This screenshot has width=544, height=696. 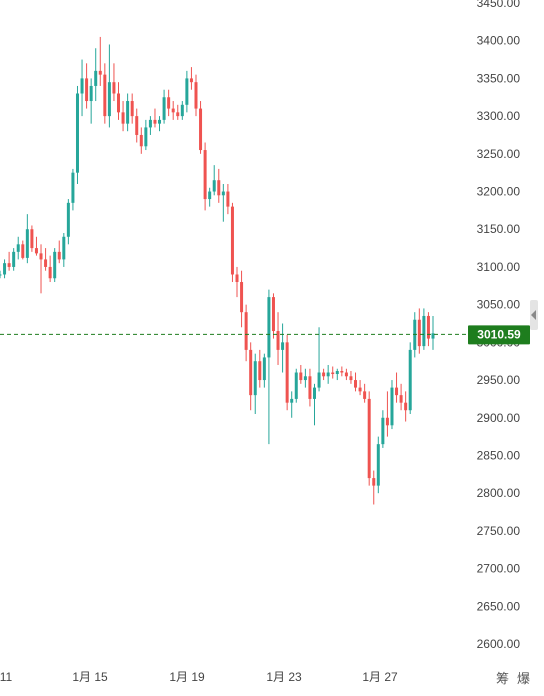 What do you see at coordinates (513, 677) in the screenshot?
I see `bottom-toolbar: 筹 爆` at bounding box center [513, 677].